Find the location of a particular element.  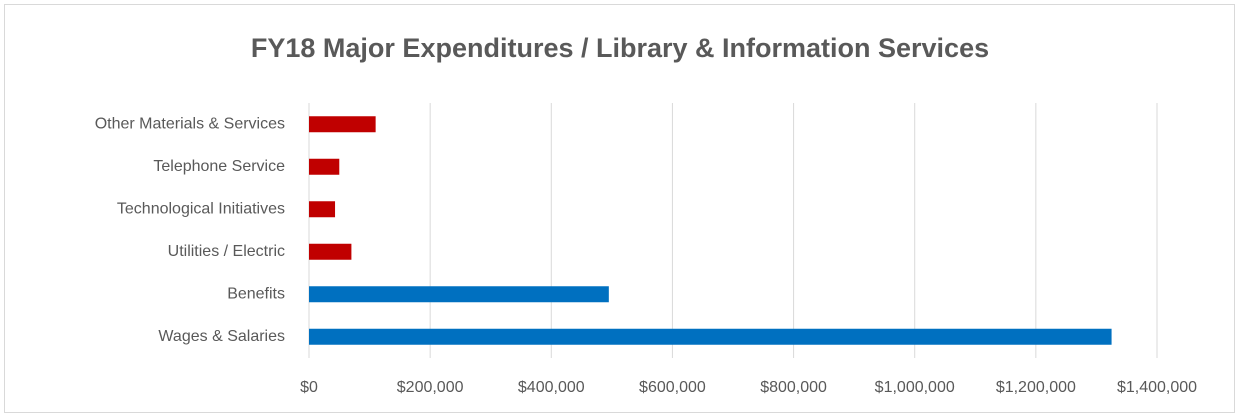

x-tick-label: $800,000 is located at coordinates (793, 387).